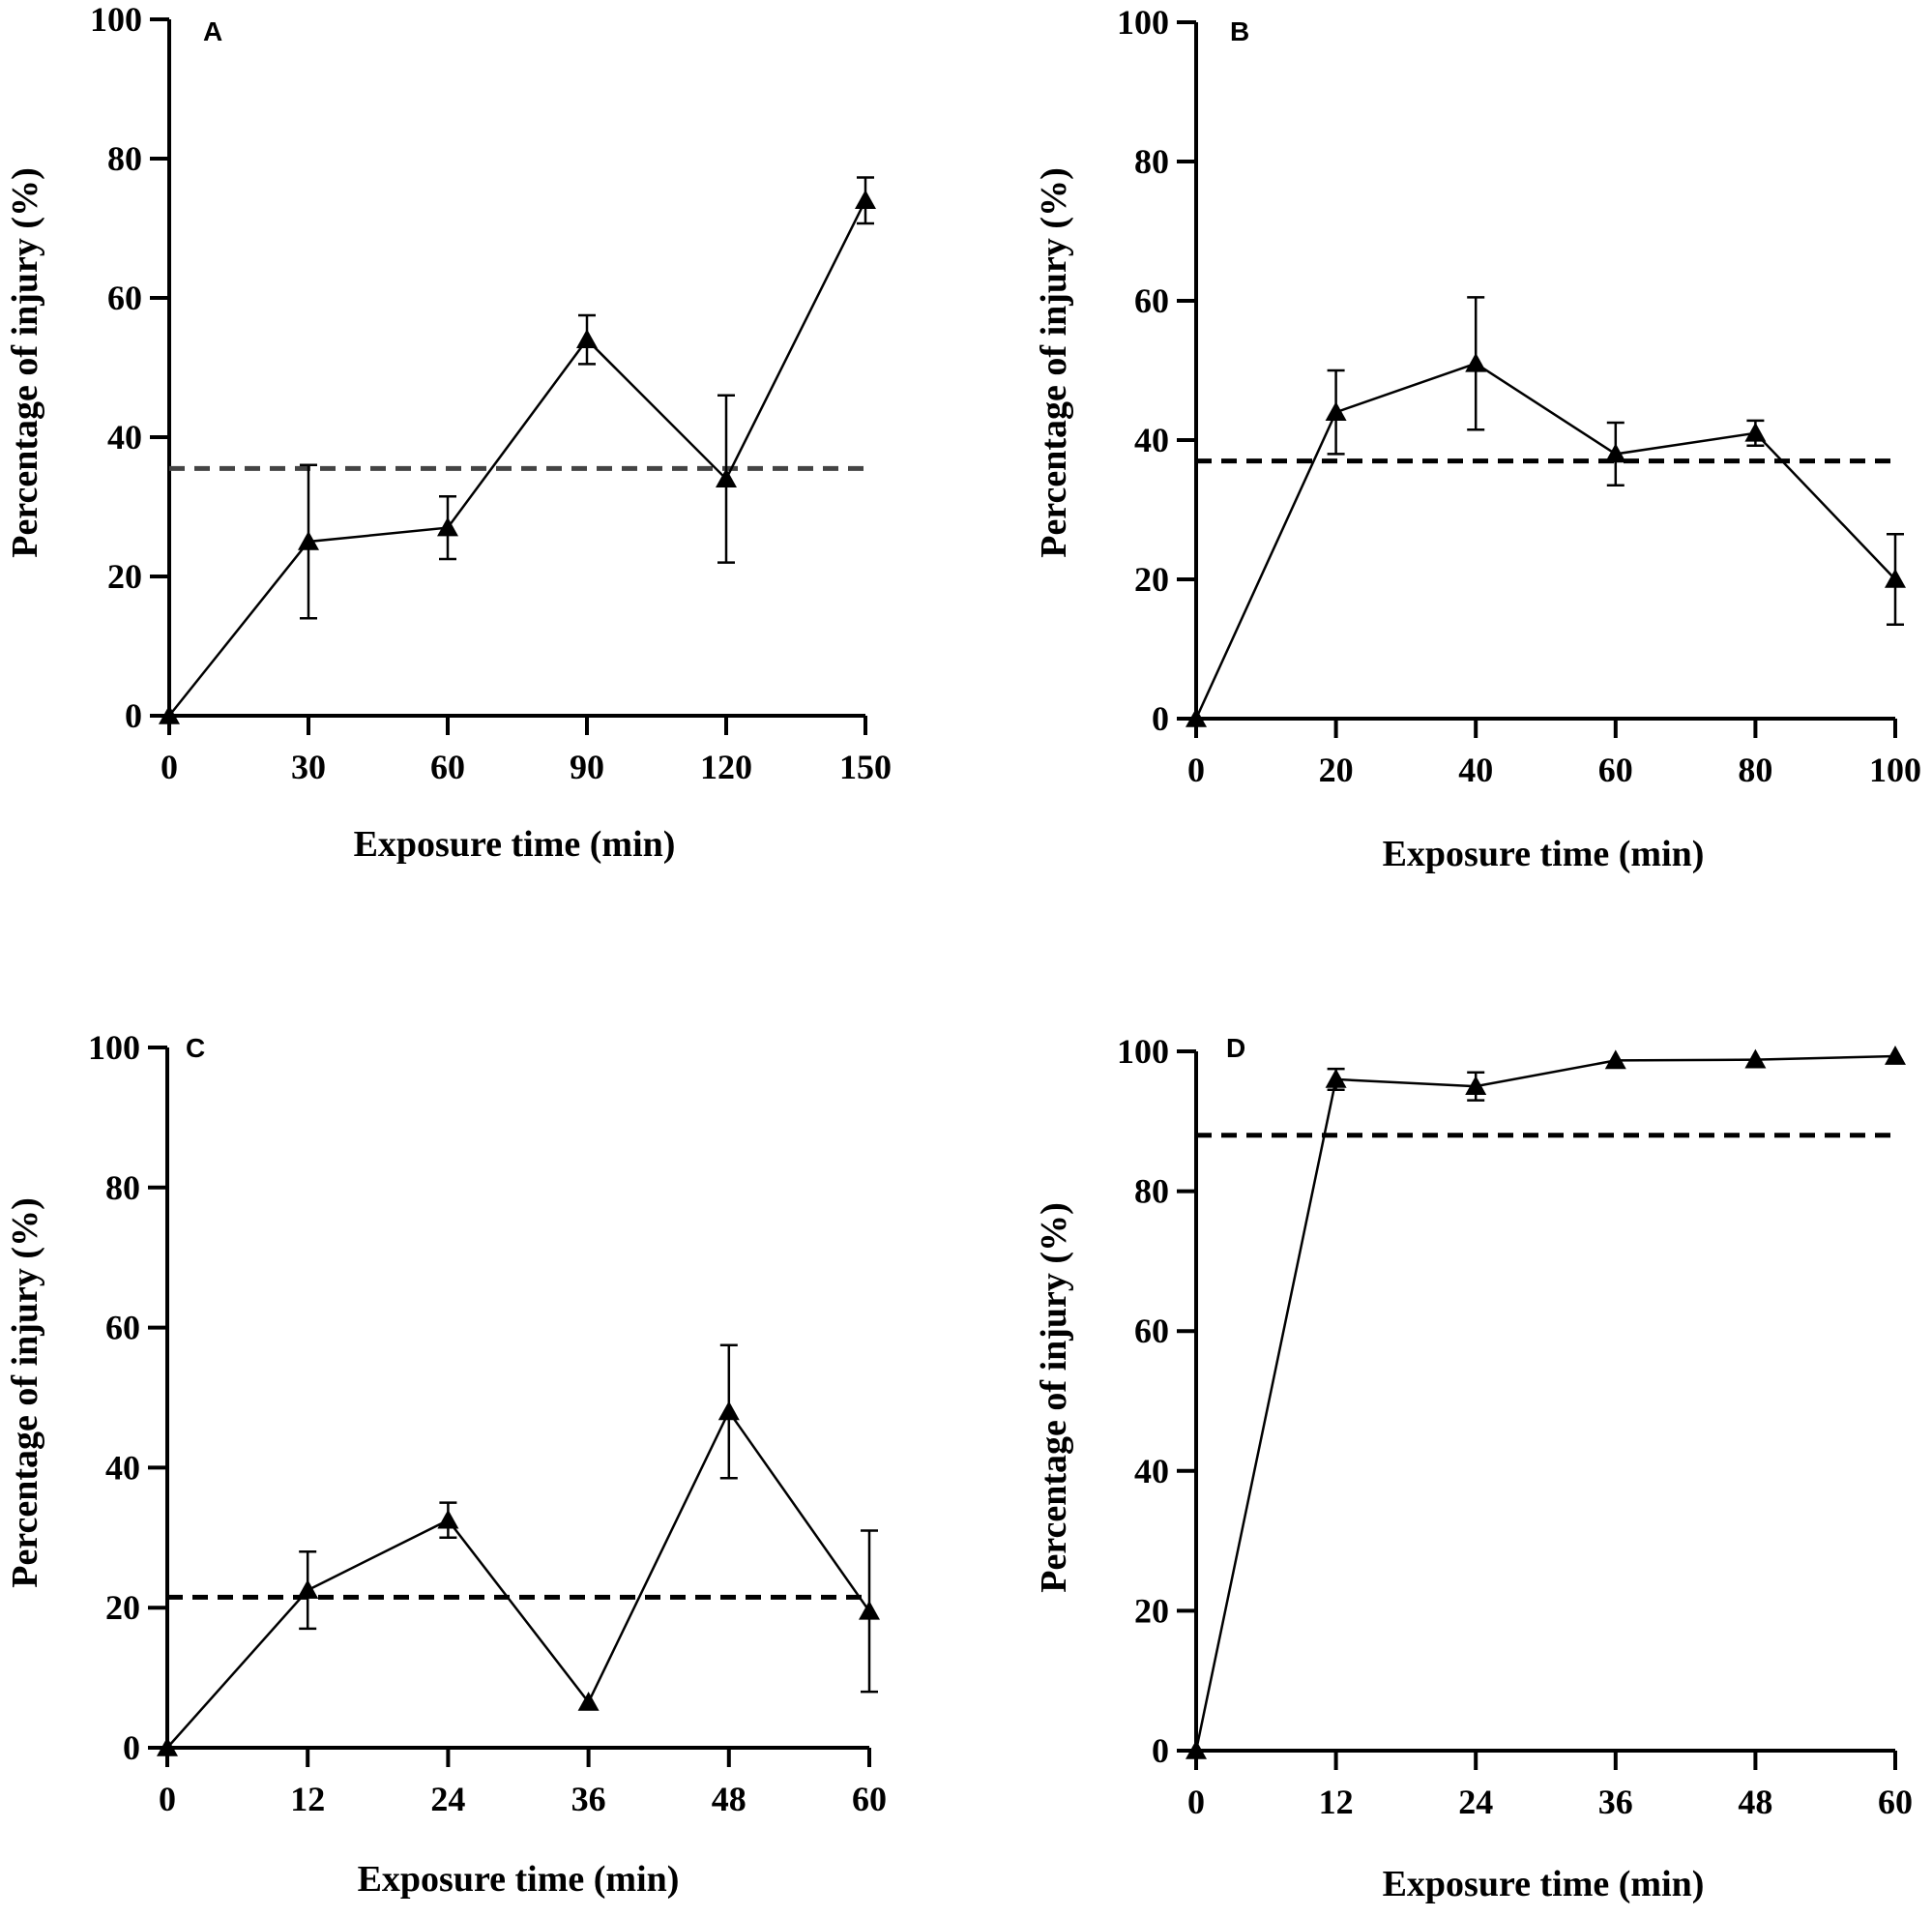 Image resolution: width=1932 pixels, height=1917 pixels. Describe the element at coordinates (1336, 1802) in the screenshot. I see `panel-d-x-tick-label: 12` at that location.